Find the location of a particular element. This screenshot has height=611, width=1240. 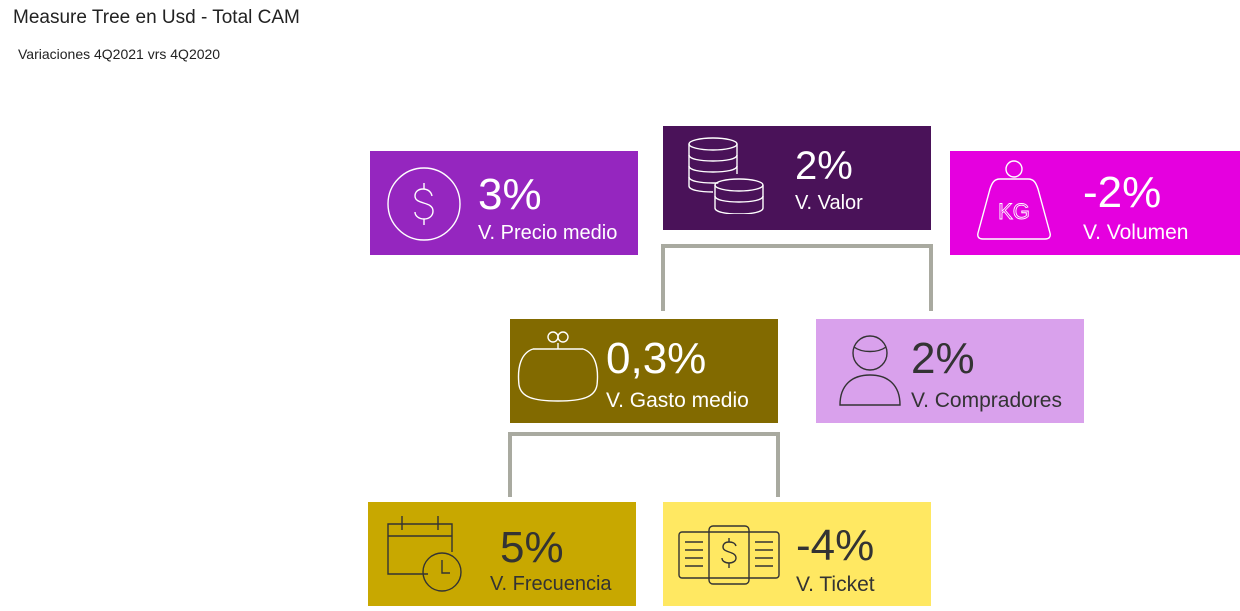

node-label: V. Frecuencia is located at coordinates (551, 584).